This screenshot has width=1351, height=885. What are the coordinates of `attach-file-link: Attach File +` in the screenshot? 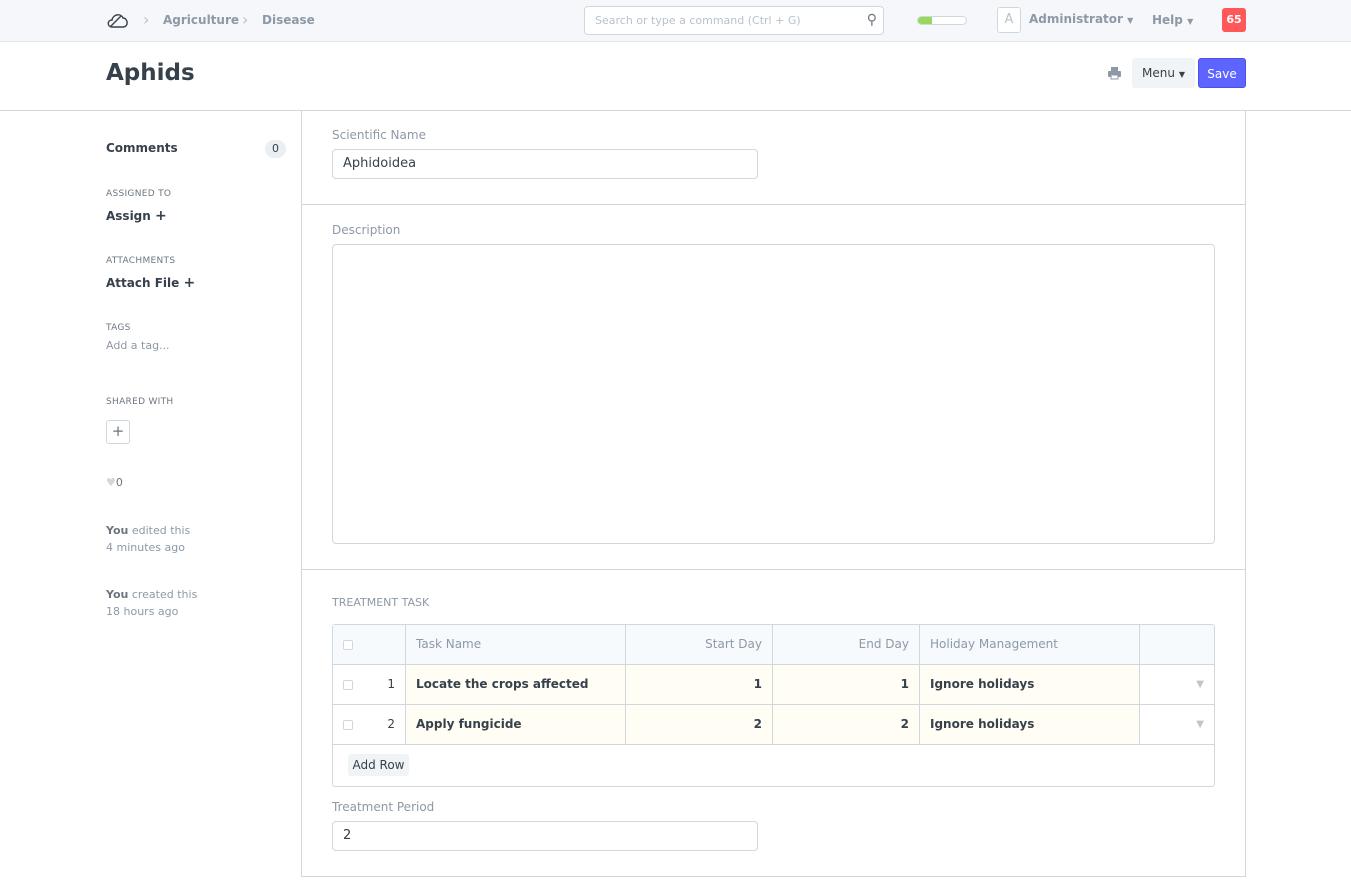 It's located at (150, 283).